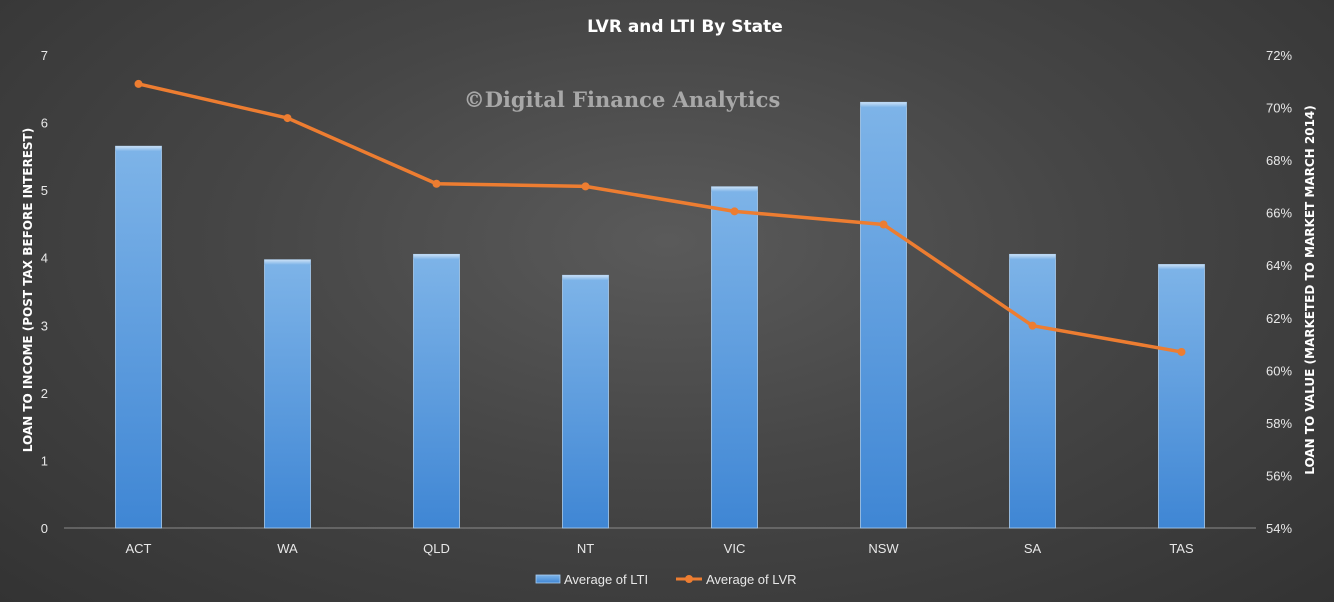 Image resolution: width=1334 pixels, height=602 pixels. I want to click on lti-bar-cap-sa, so click(1032, 257).